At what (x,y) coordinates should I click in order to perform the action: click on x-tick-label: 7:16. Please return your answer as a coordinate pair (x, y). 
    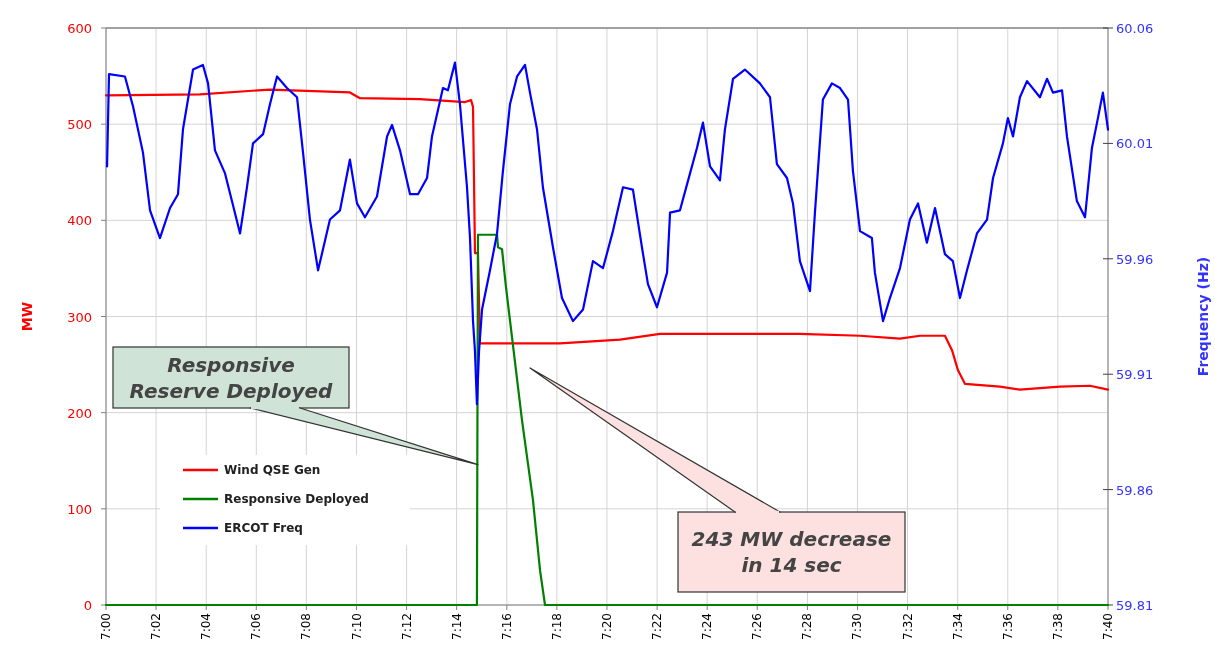
    Looking at the image, I should click on (506, 626).